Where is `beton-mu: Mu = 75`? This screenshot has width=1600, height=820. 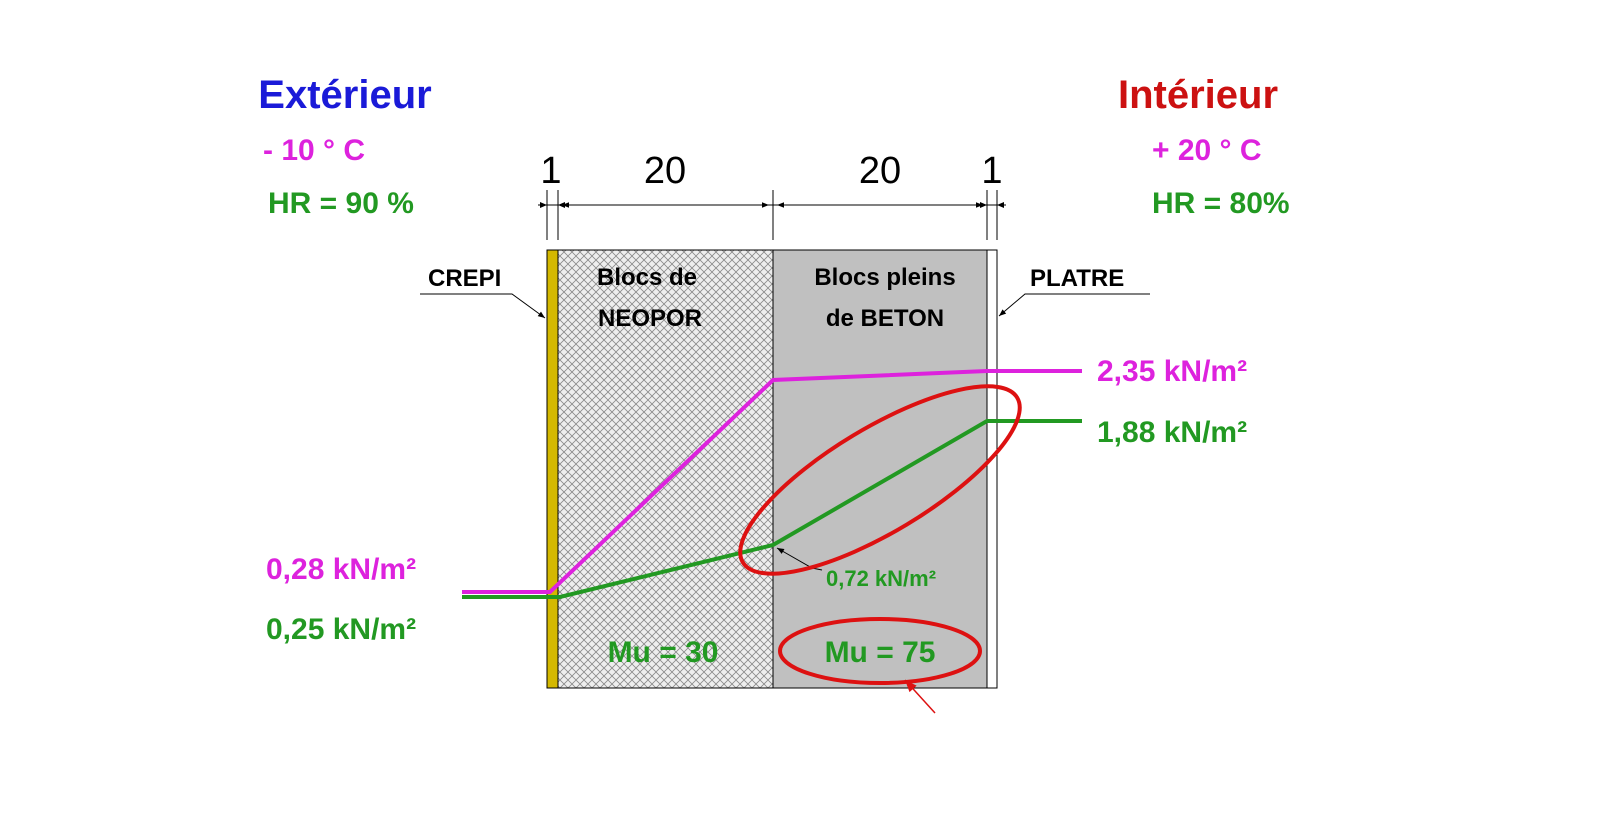 beton-mu: Mu = 75 is located at coordinates (880, 652).